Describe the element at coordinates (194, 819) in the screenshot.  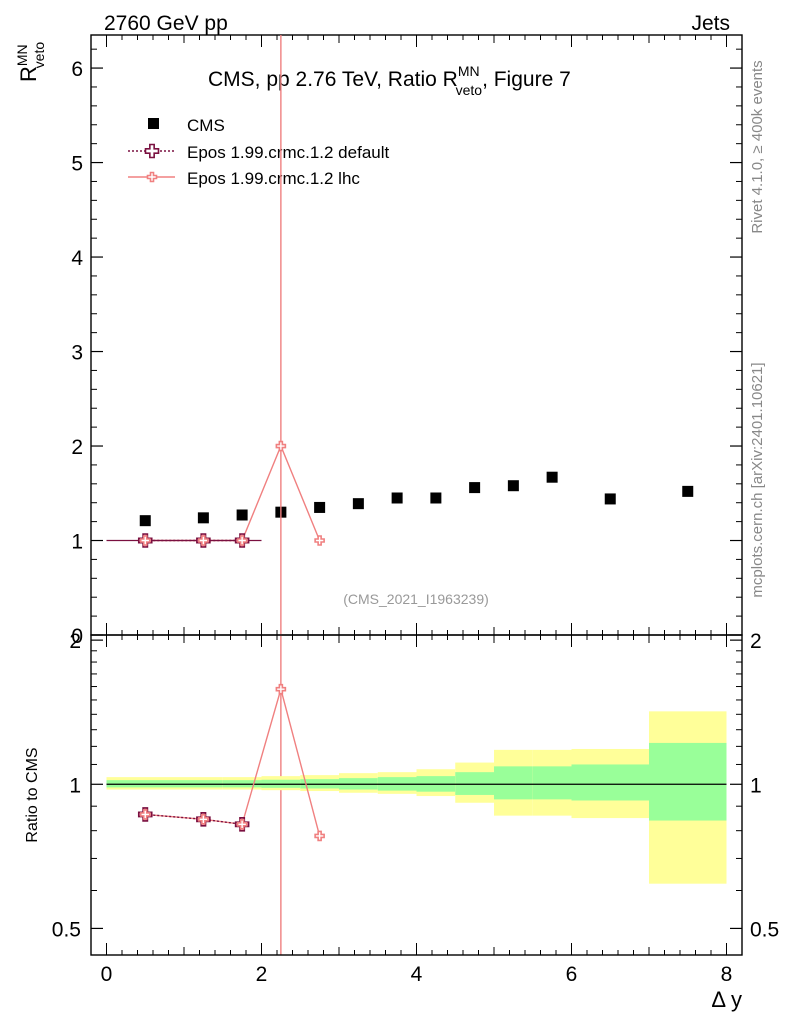
I see `ratio-default-line` at that location.